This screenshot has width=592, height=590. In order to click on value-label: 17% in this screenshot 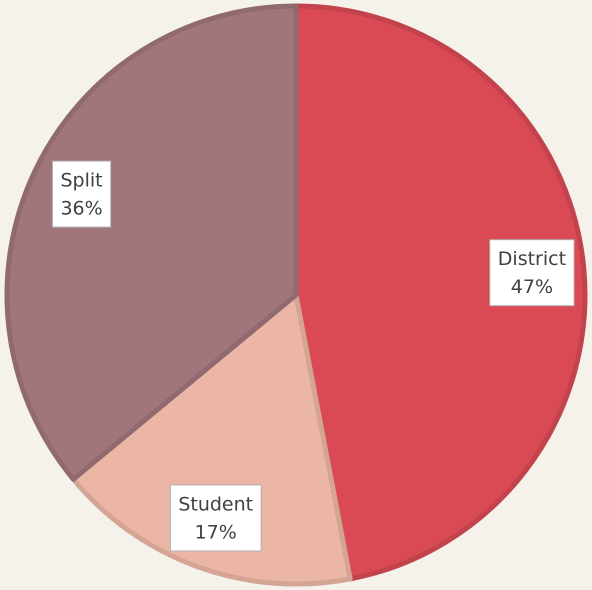, I will do `click(216, 532)`.